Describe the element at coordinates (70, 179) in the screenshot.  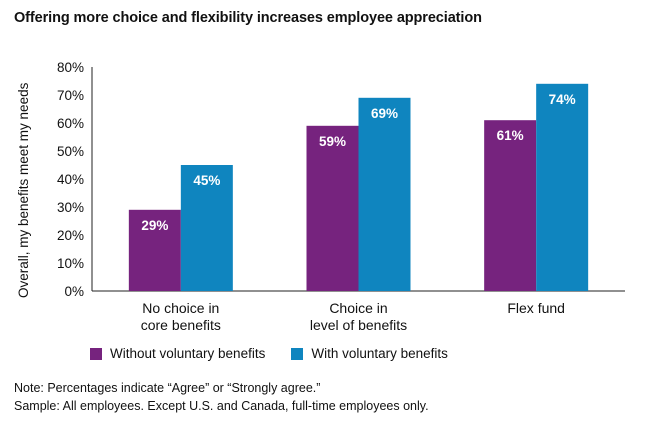
I see `y-tick-label: 40%` at that location.